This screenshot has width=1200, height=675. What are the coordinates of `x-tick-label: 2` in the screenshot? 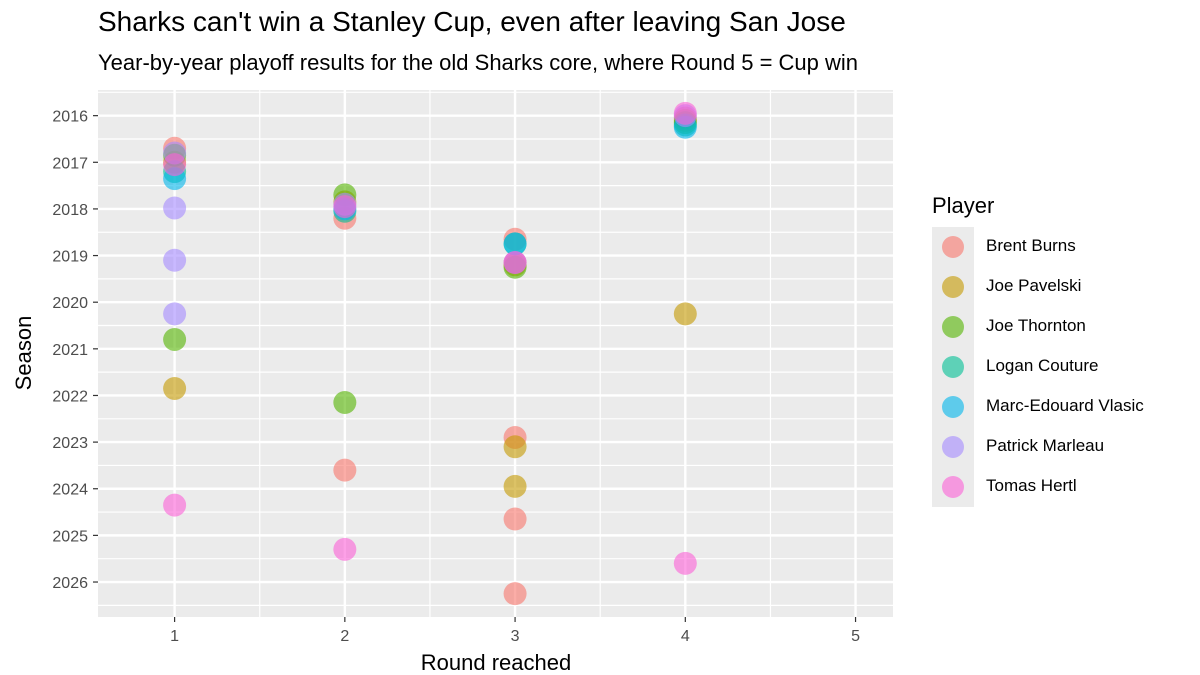 It's located at (344, 636).